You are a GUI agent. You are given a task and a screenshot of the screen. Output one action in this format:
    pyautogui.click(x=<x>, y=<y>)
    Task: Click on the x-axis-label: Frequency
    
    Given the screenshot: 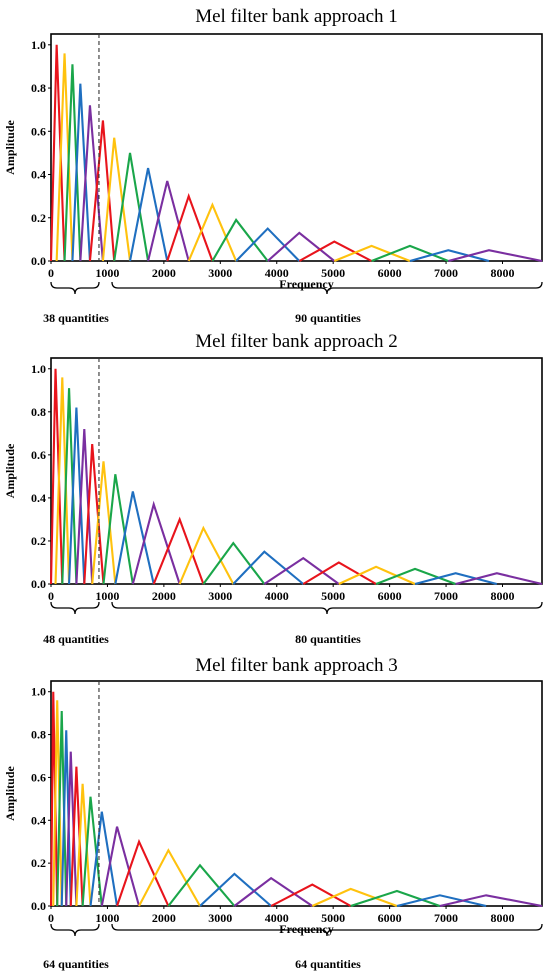 What is the action you would take?
    pyautogui.click(x=306, y=929)
    